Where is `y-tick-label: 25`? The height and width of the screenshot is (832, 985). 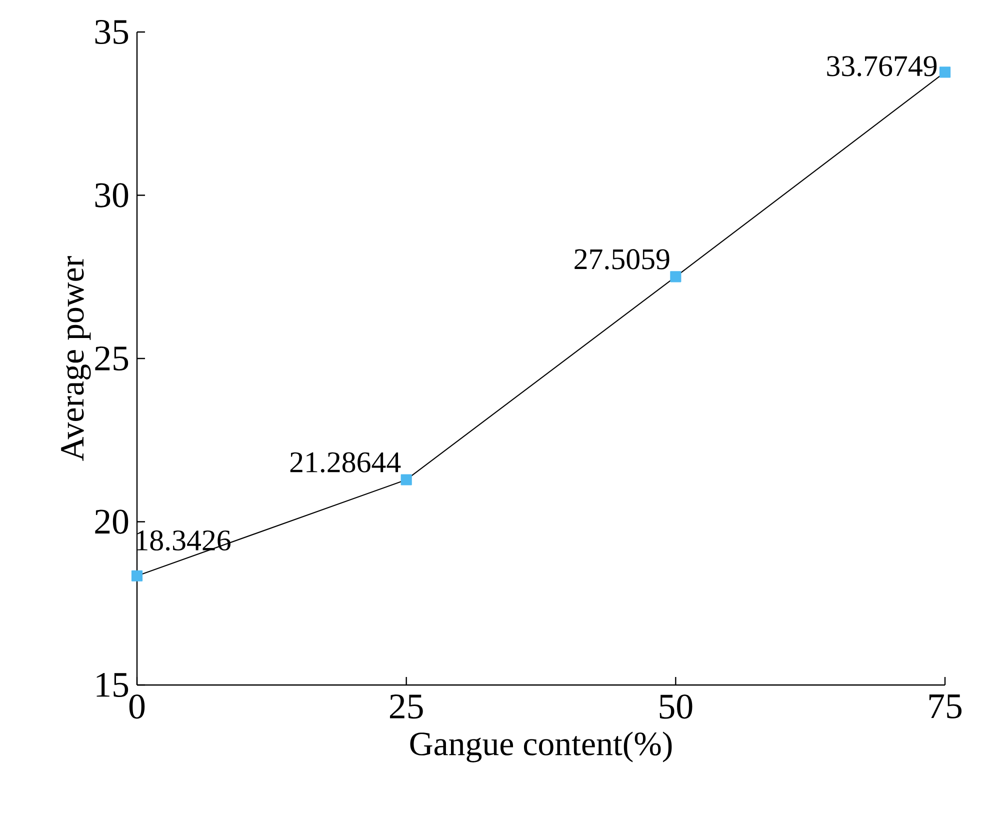
y-tick-label: 25 is located at coordinates (111, 358).